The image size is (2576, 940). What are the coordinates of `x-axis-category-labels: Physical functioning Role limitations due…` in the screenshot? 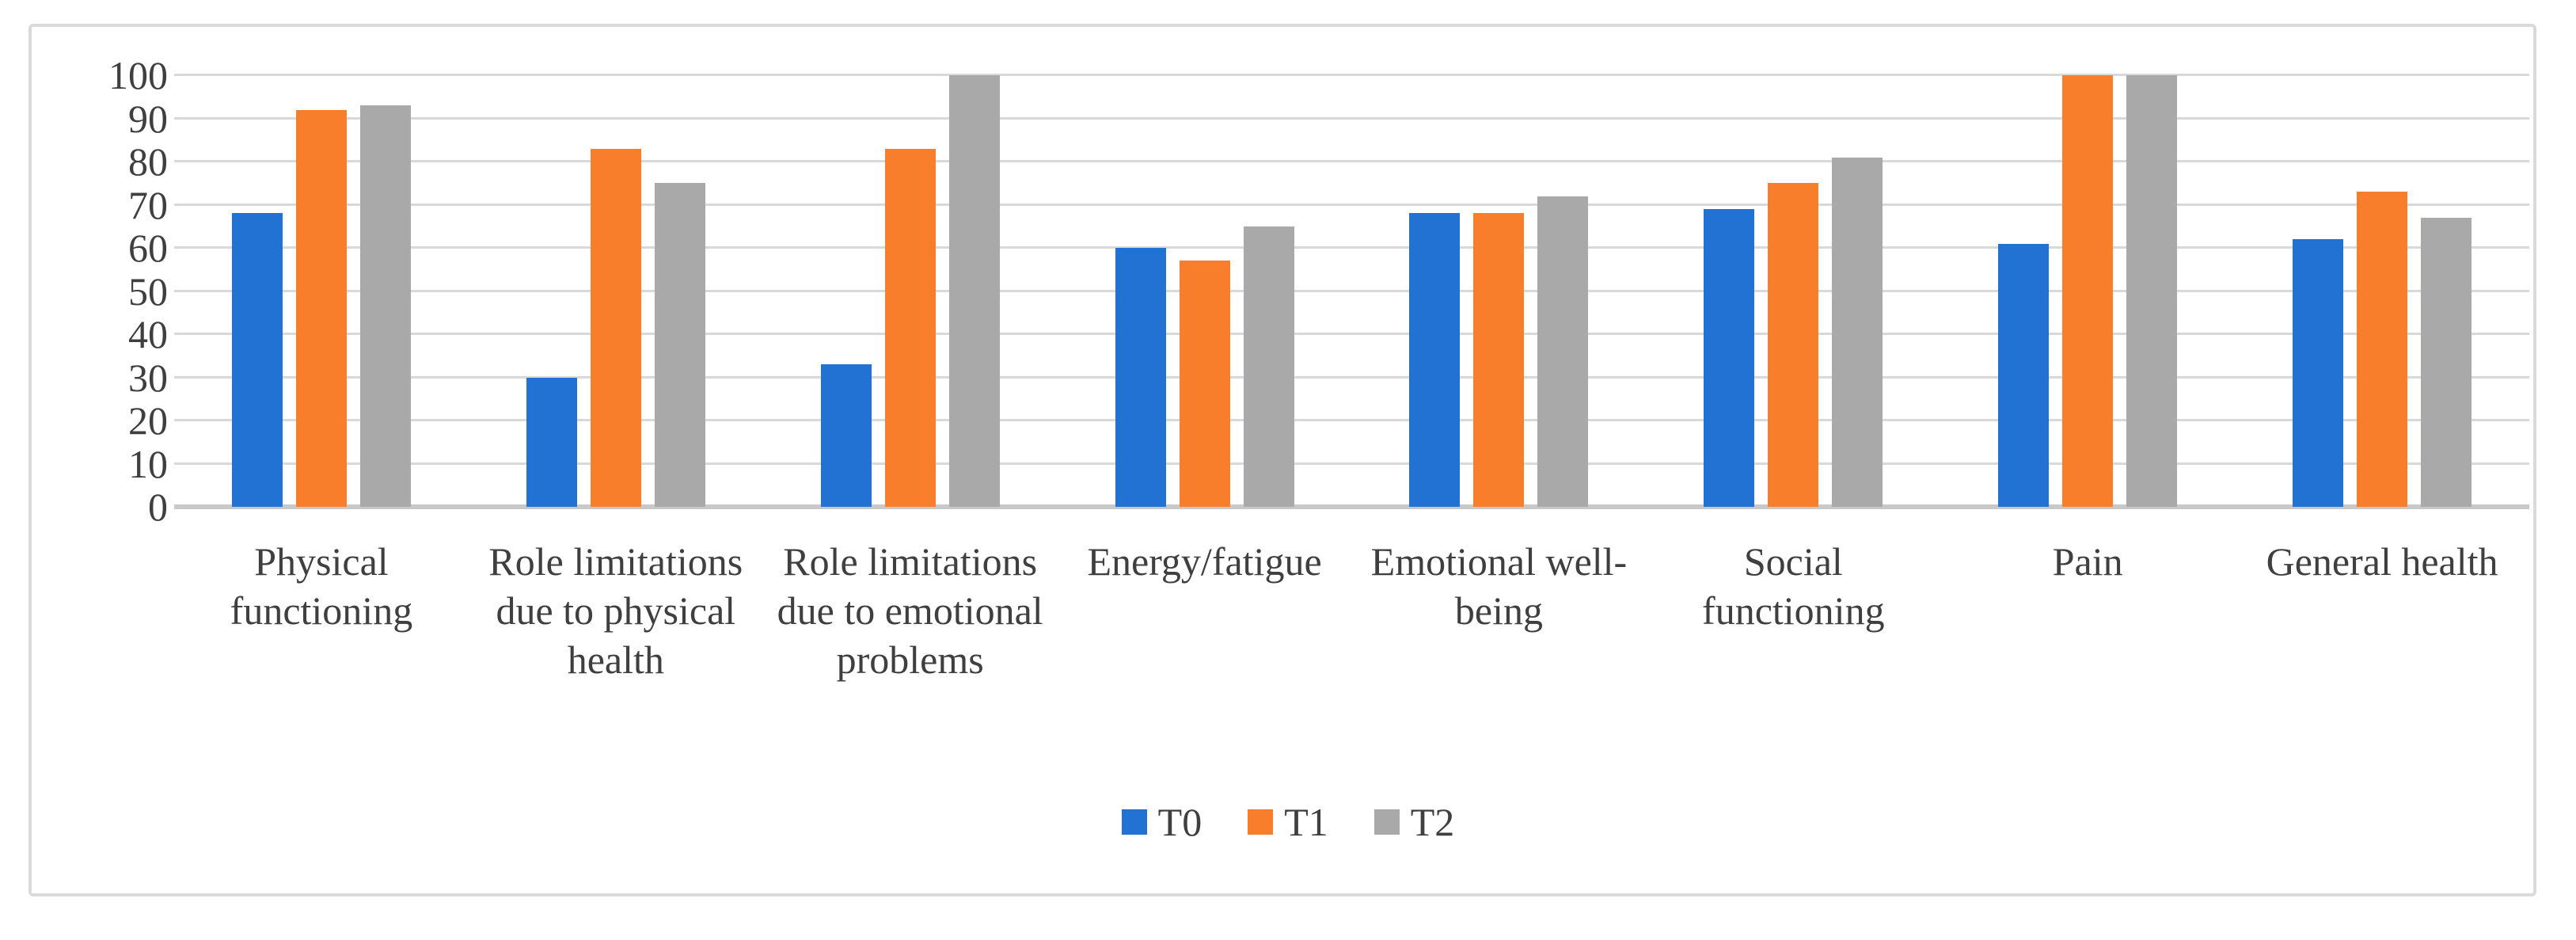 It's located at (1351, 610).